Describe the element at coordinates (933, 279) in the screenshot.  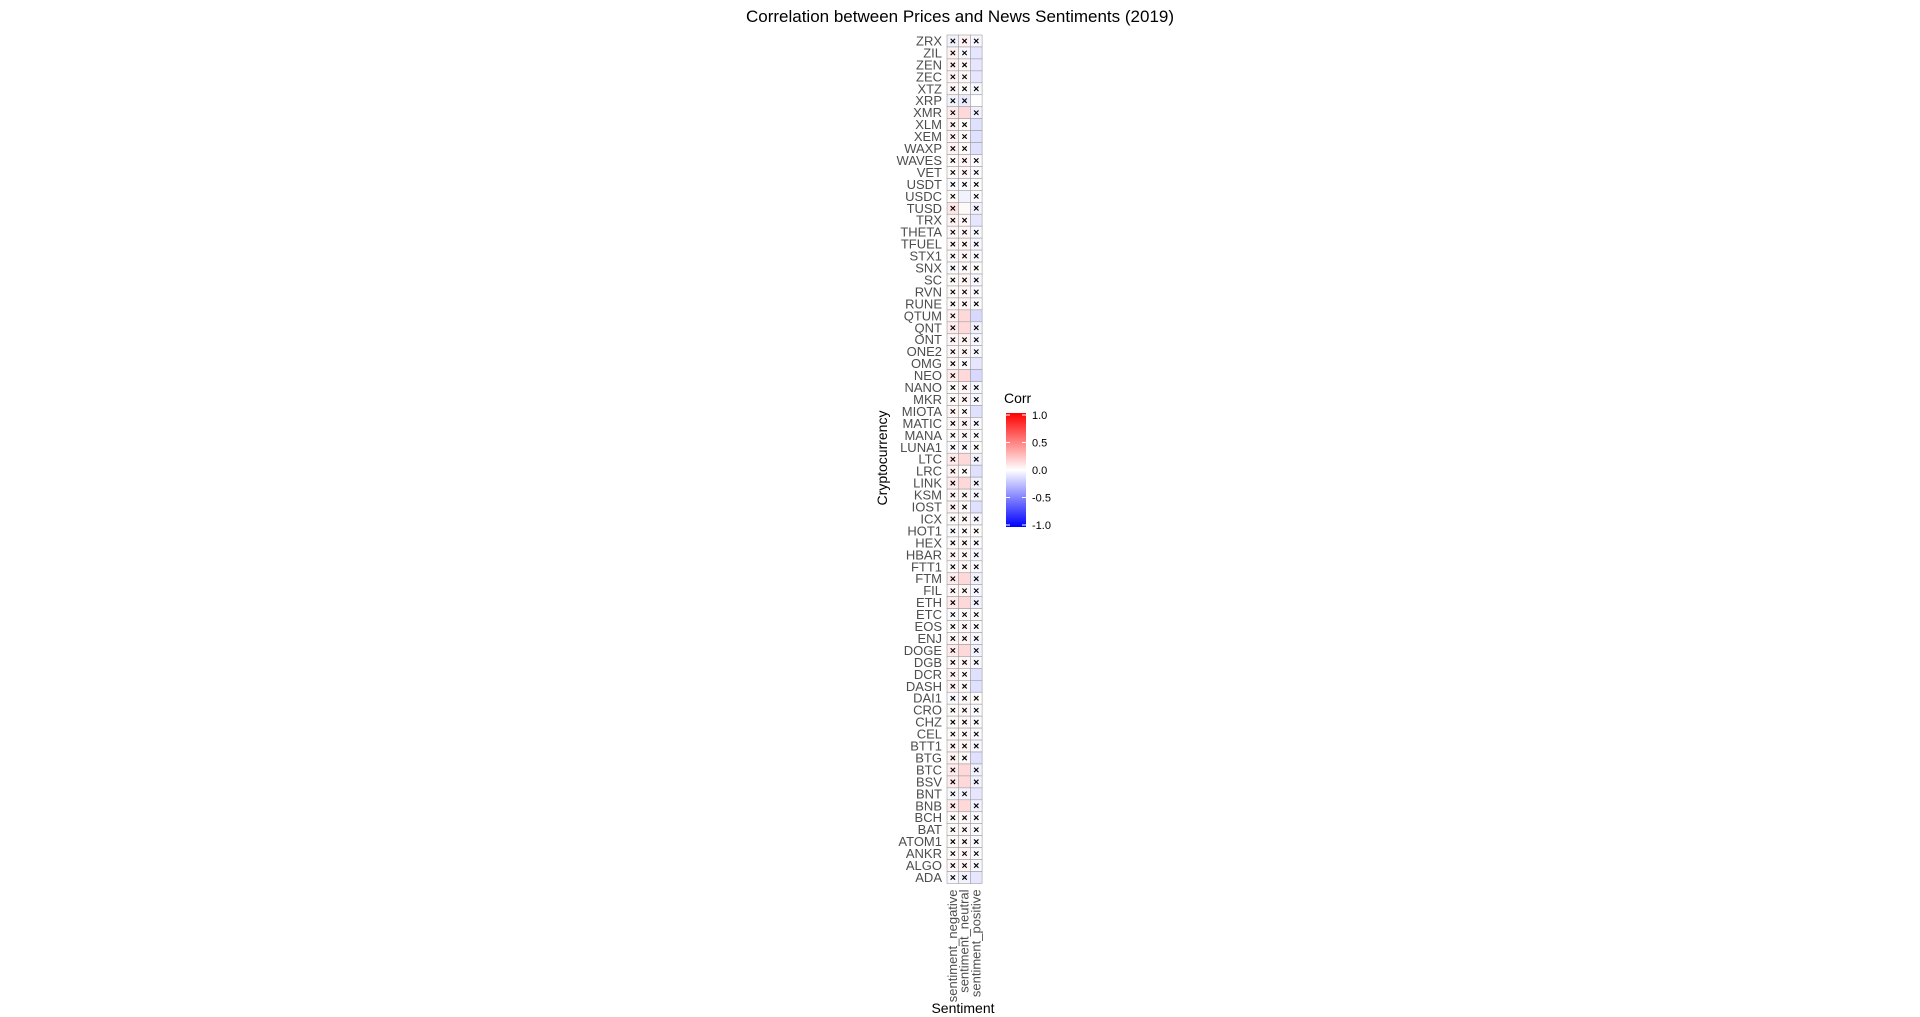
I see `y-tick-label: SC` at that location.